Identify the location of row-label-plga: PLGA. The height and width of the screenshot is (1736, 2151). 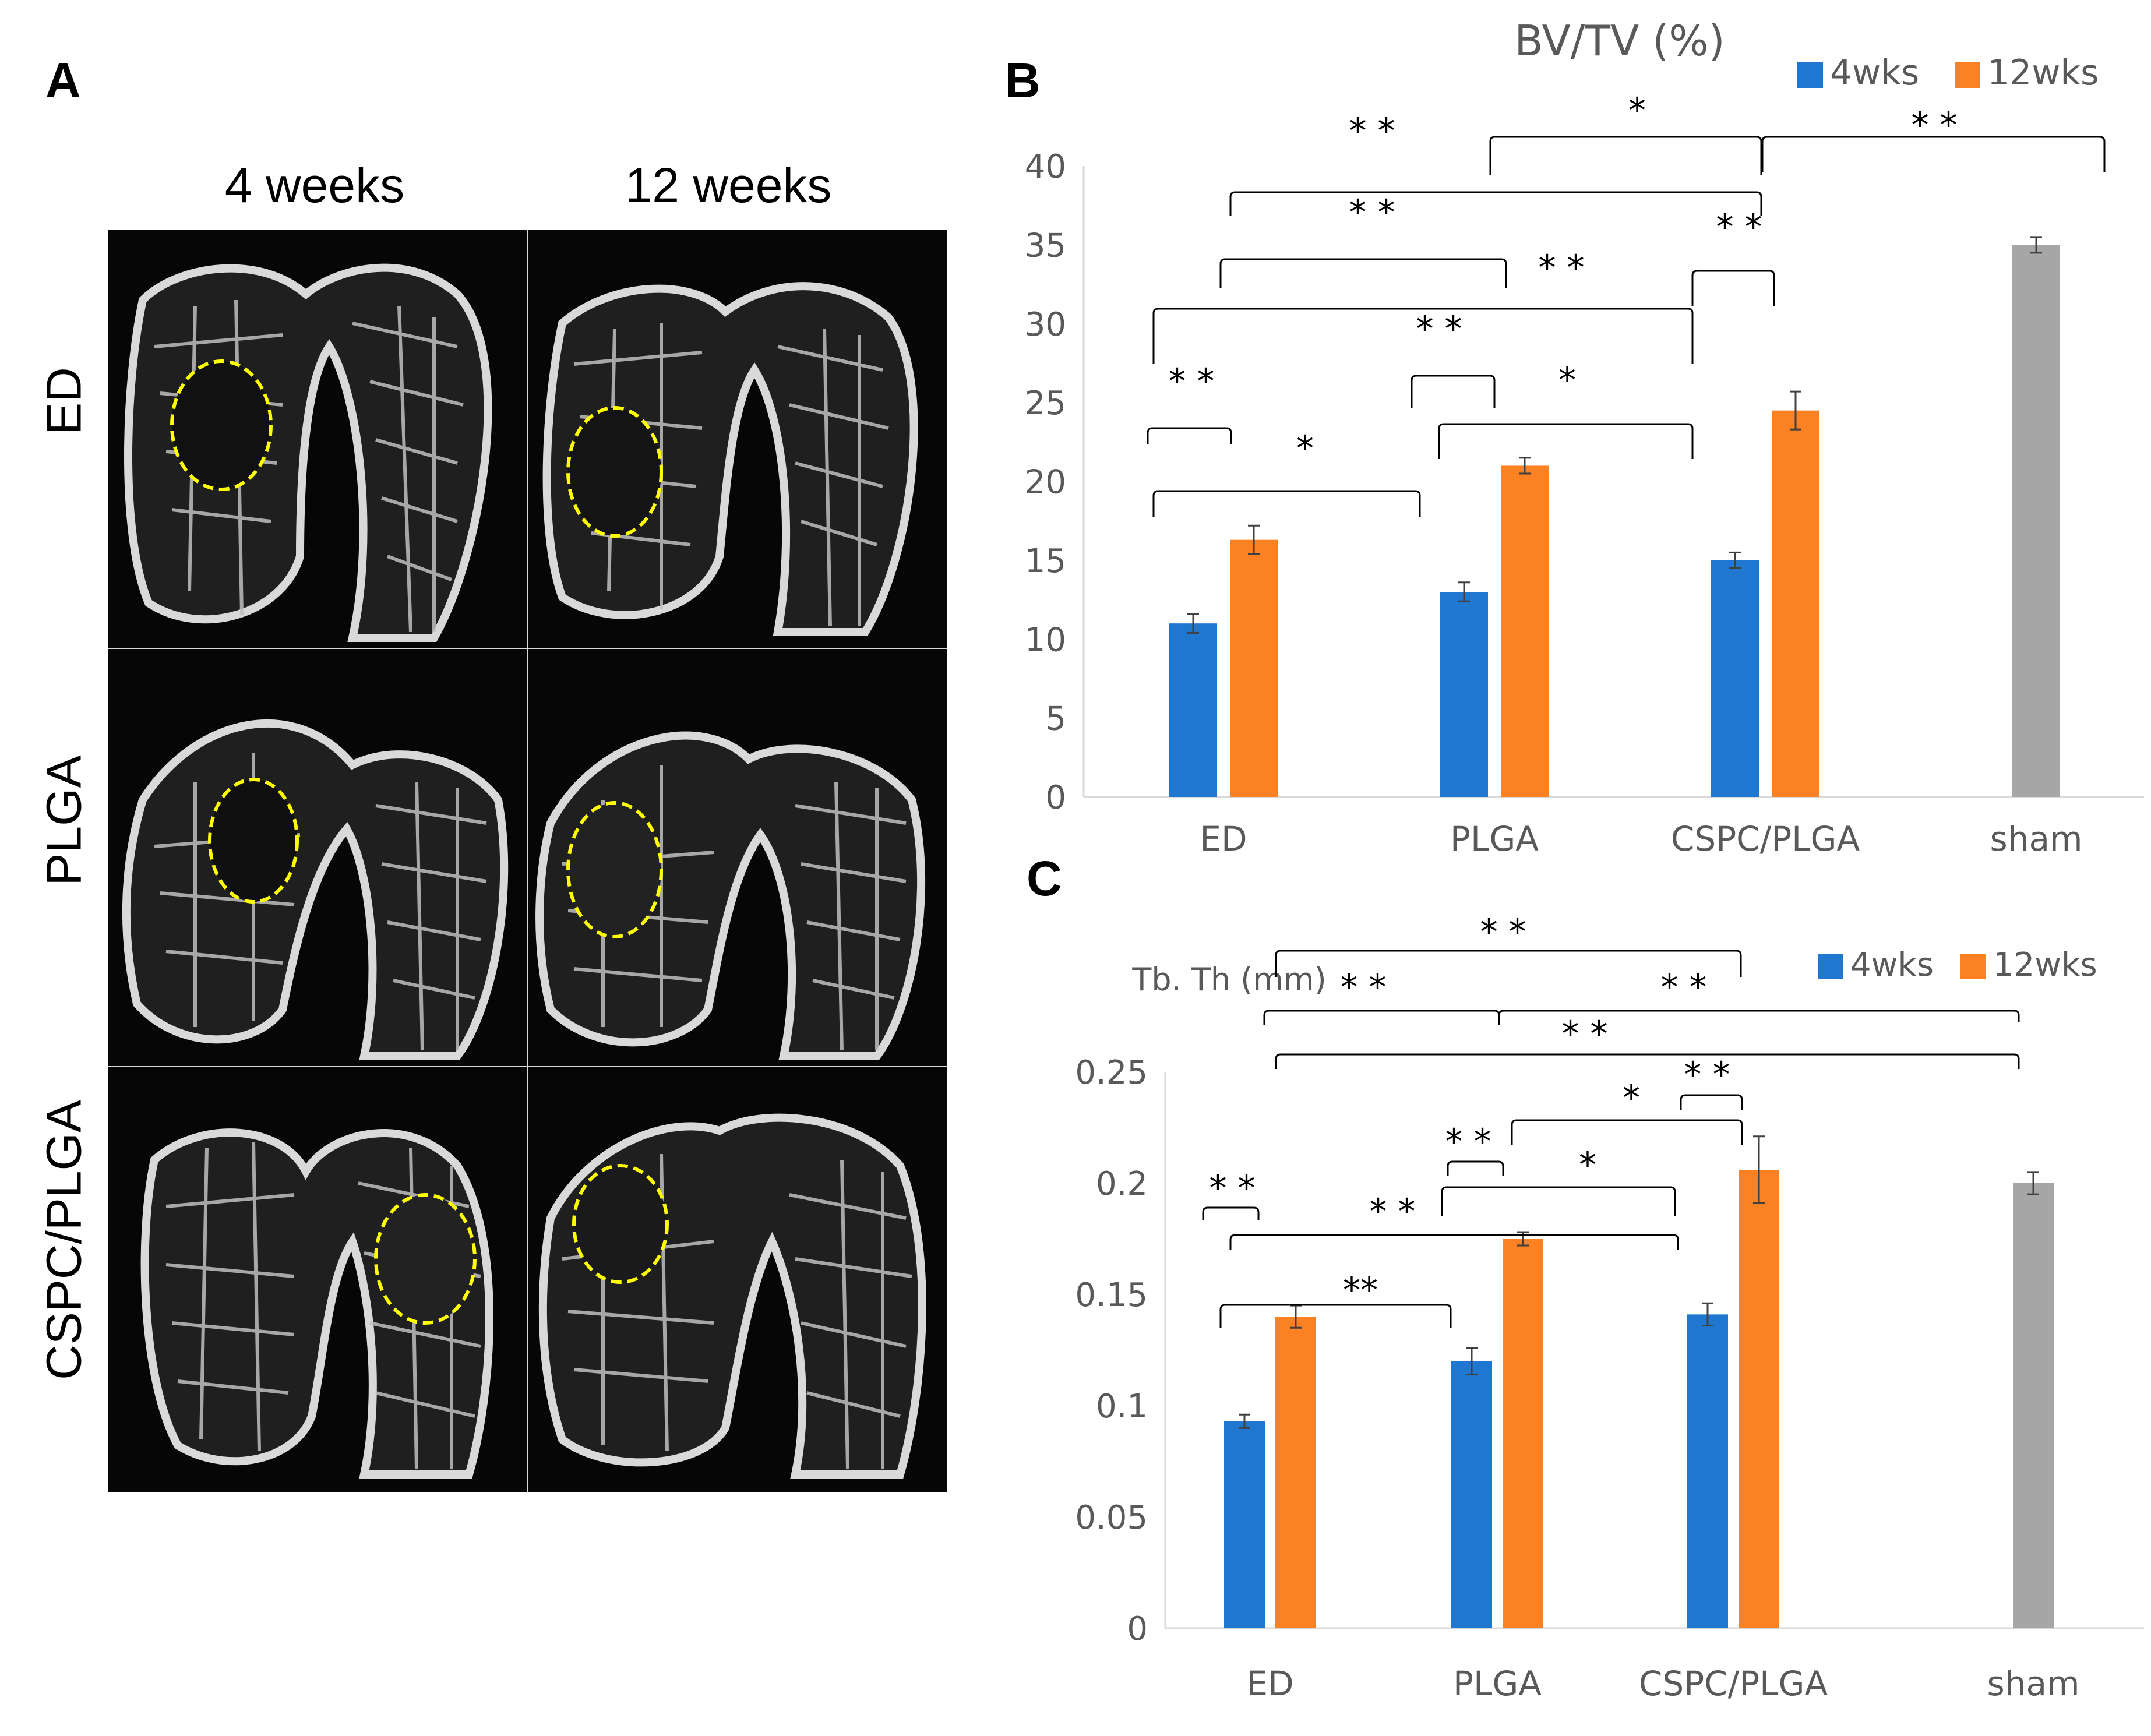
(63, 820).